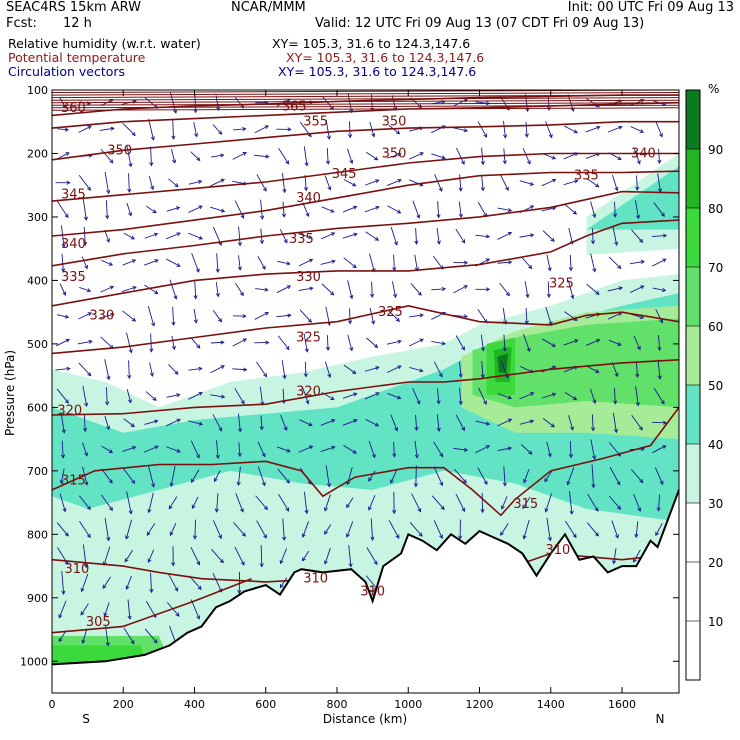 This screenshot has width=740, height=740. I want to click on x-end-label-south: S, so click(86, 719).